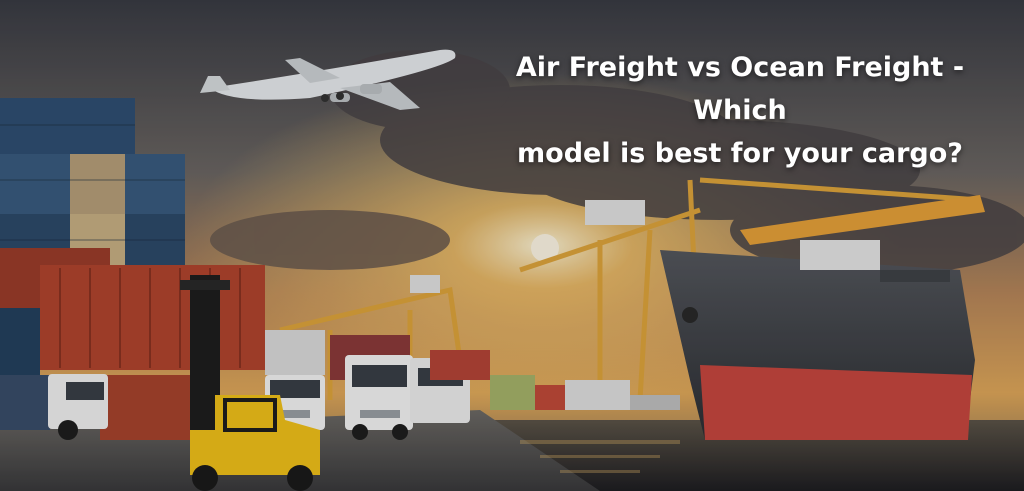 This screenshot has height=491, width=1024. What do you see at coordinates (145, 407) in the screenshot?
I see `container-lower` at bounding box center [145, 407].